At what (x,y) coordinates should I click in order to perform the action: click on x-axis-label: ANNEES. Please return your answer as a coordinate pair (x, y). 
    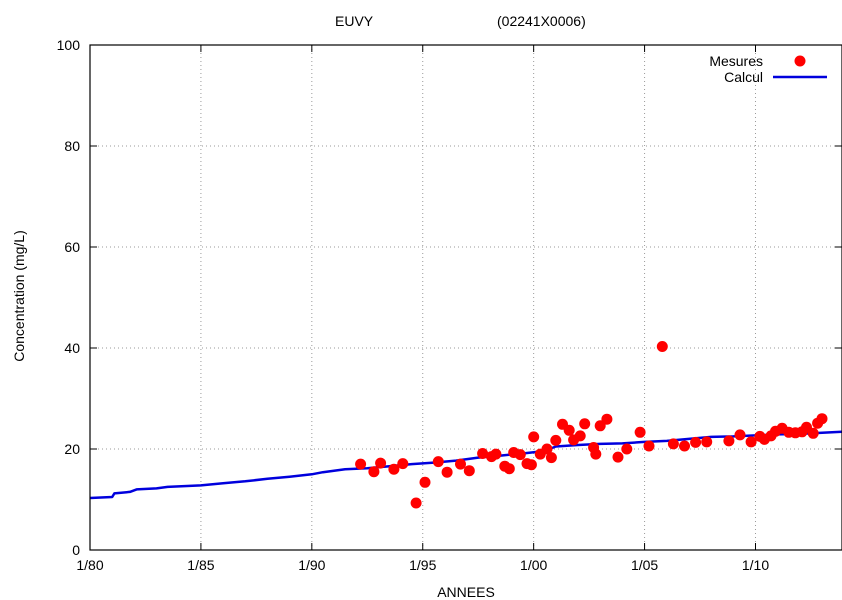
    Looking at the image, I should click on (466, 592).